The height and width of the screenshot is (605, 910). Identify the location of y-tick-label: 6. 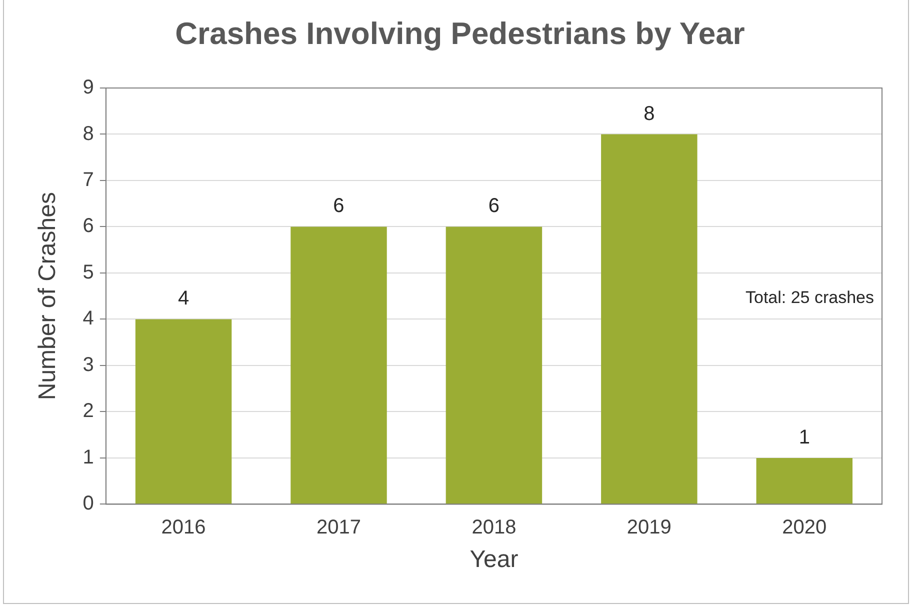
(88, 226).